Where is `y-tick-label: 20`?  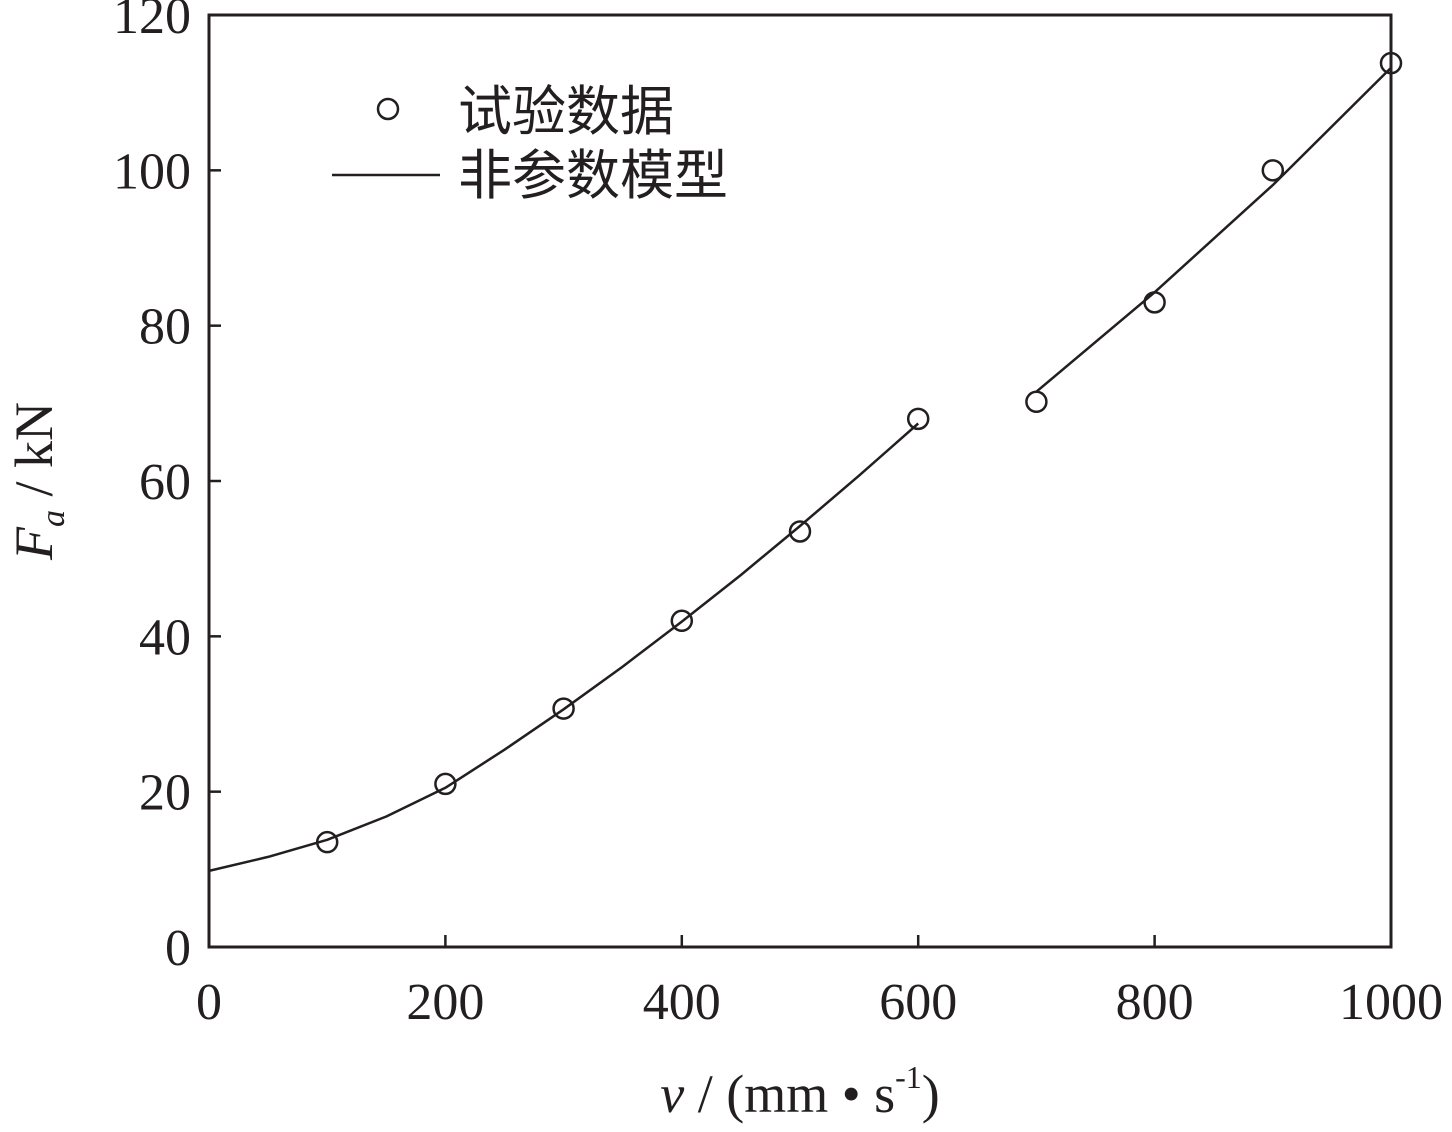
y-tick-label: 20 is located at coordinates (165, 793).